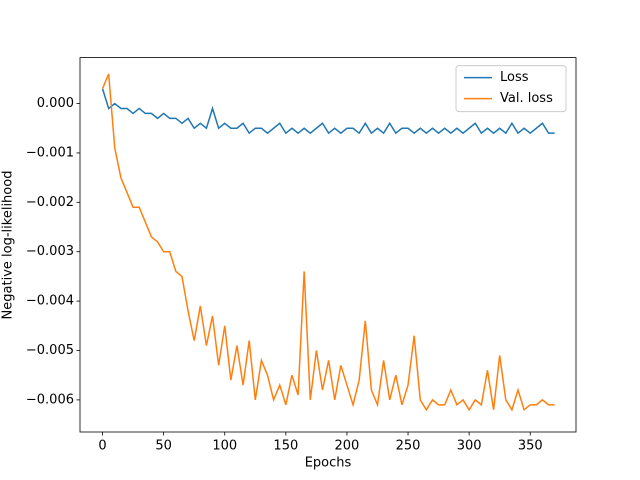 This screenshot has height=480, width=640. Describe the element at coordinates (530, 446) in the screenshot. I see `x-tick-label: 350` at that location.